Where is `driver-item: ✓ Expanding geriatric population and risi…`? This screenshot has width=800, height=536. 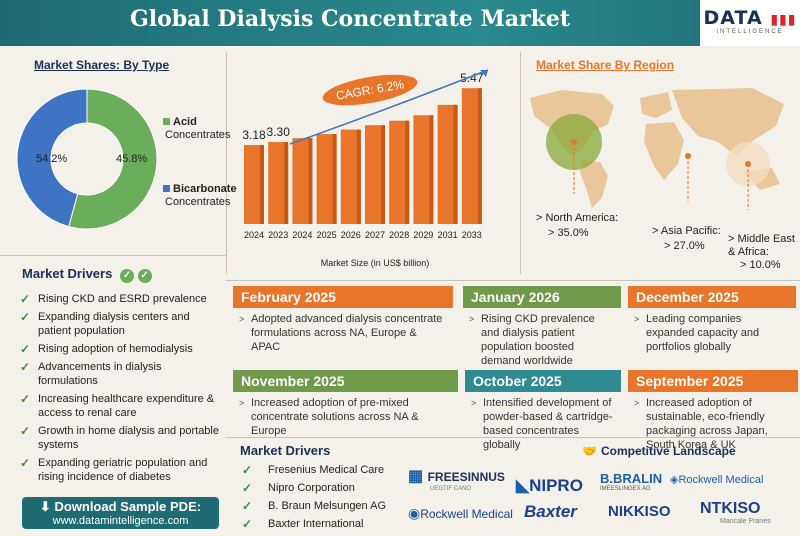
driver-item: ✓ Expanding geriatric population and risi… is located at coordinates (114, 469).